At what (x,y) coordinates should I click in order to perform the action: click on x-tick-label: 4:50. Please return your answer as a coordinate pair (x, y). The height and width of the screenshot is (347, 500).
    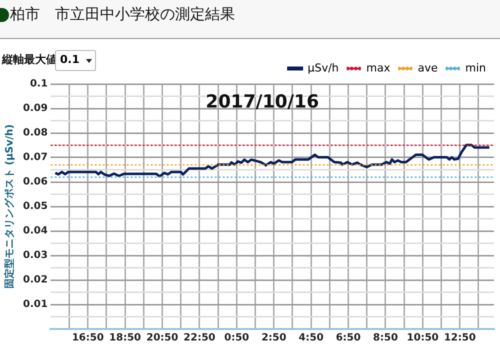
    Looking at the image, I should click on (311, 338).